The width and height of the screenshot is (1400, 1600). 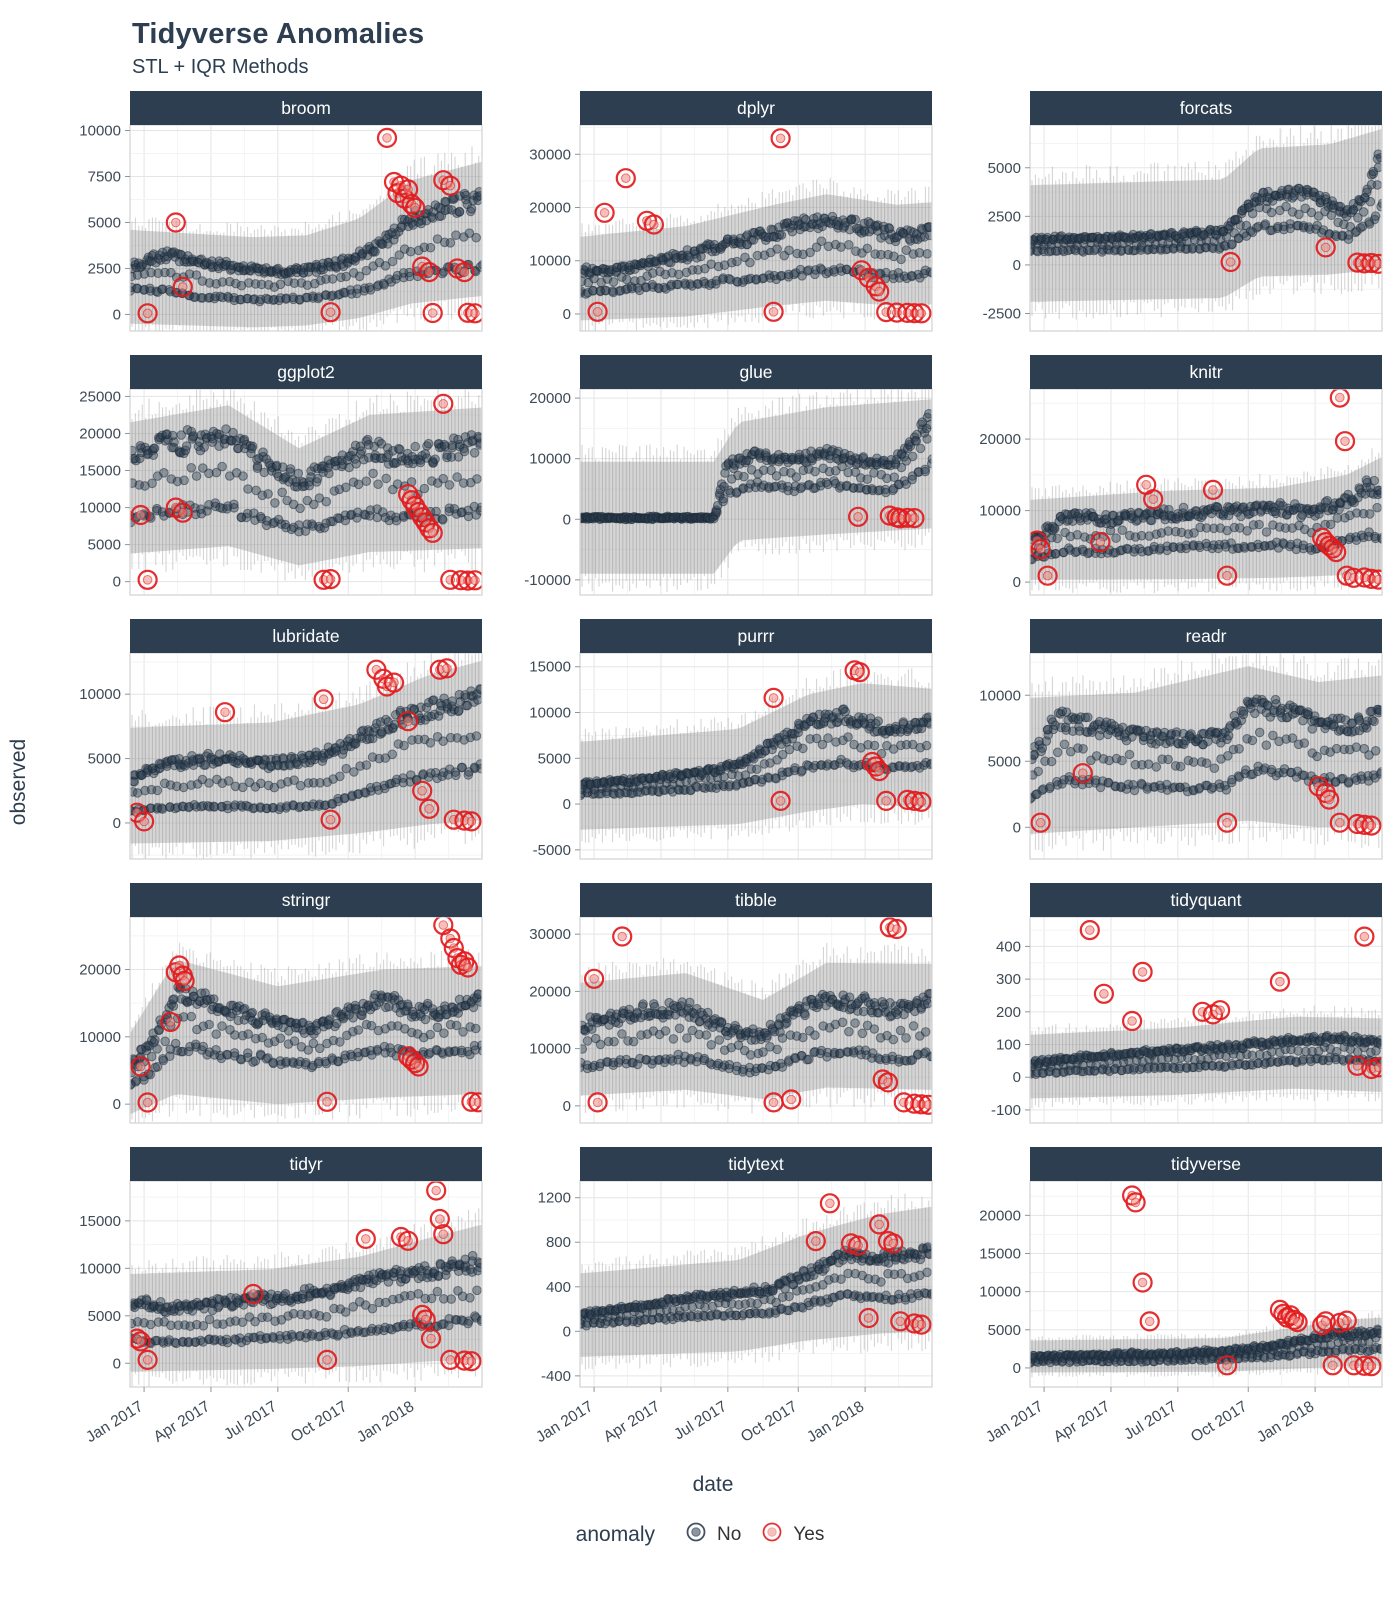 I want to click on legend-item-yes: Yes, so click(x=789, y=1535).